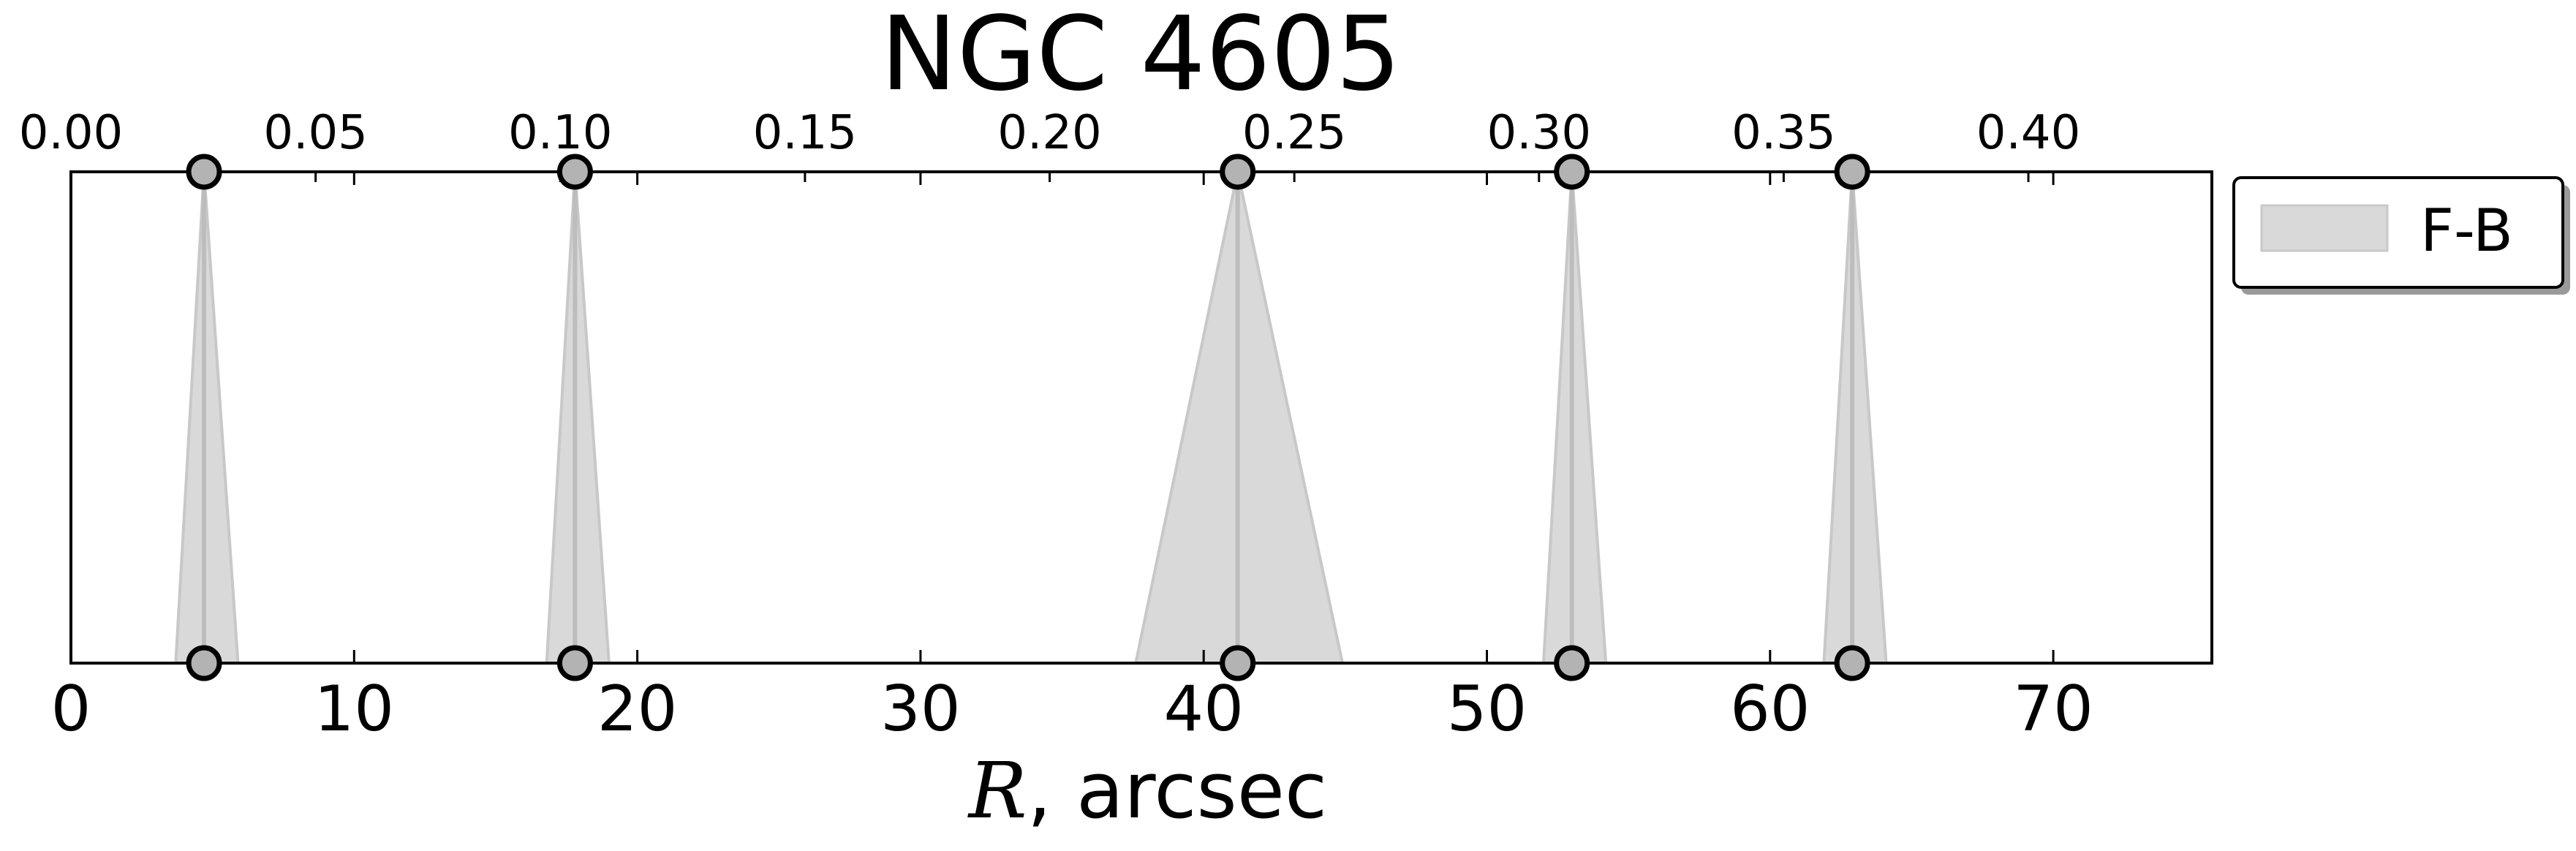 Image resolution: width=2576 pixels, height=851 pixels. What do you see at coordinates (574, 172) in the screenshot?
I see `feature-marker-2-top` at bounding box center [574, 172].